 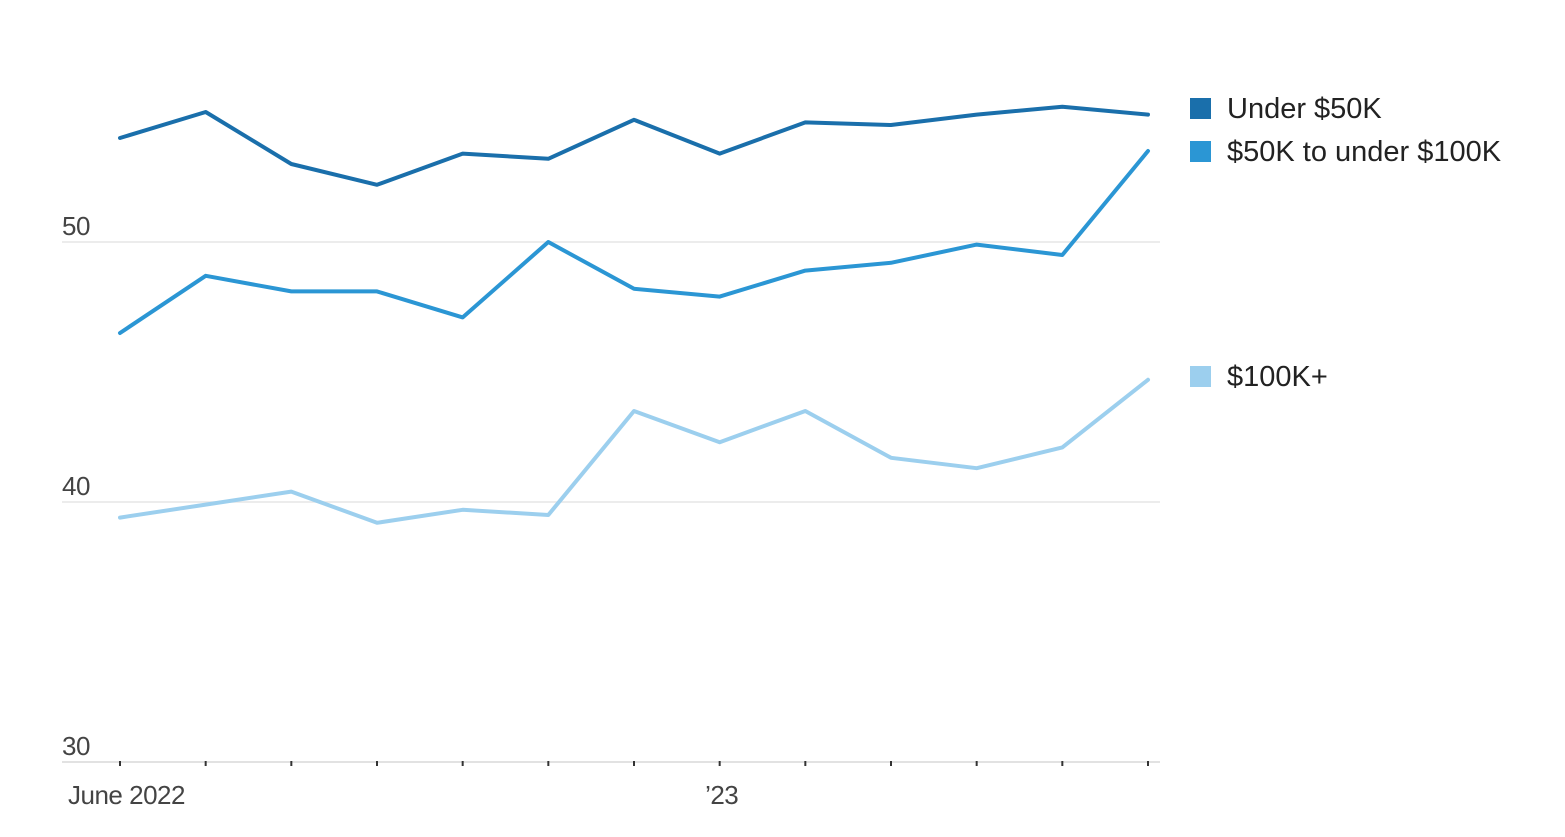 I want to click on legend-item-0: Under $50K, so click(x=1286, y=109).